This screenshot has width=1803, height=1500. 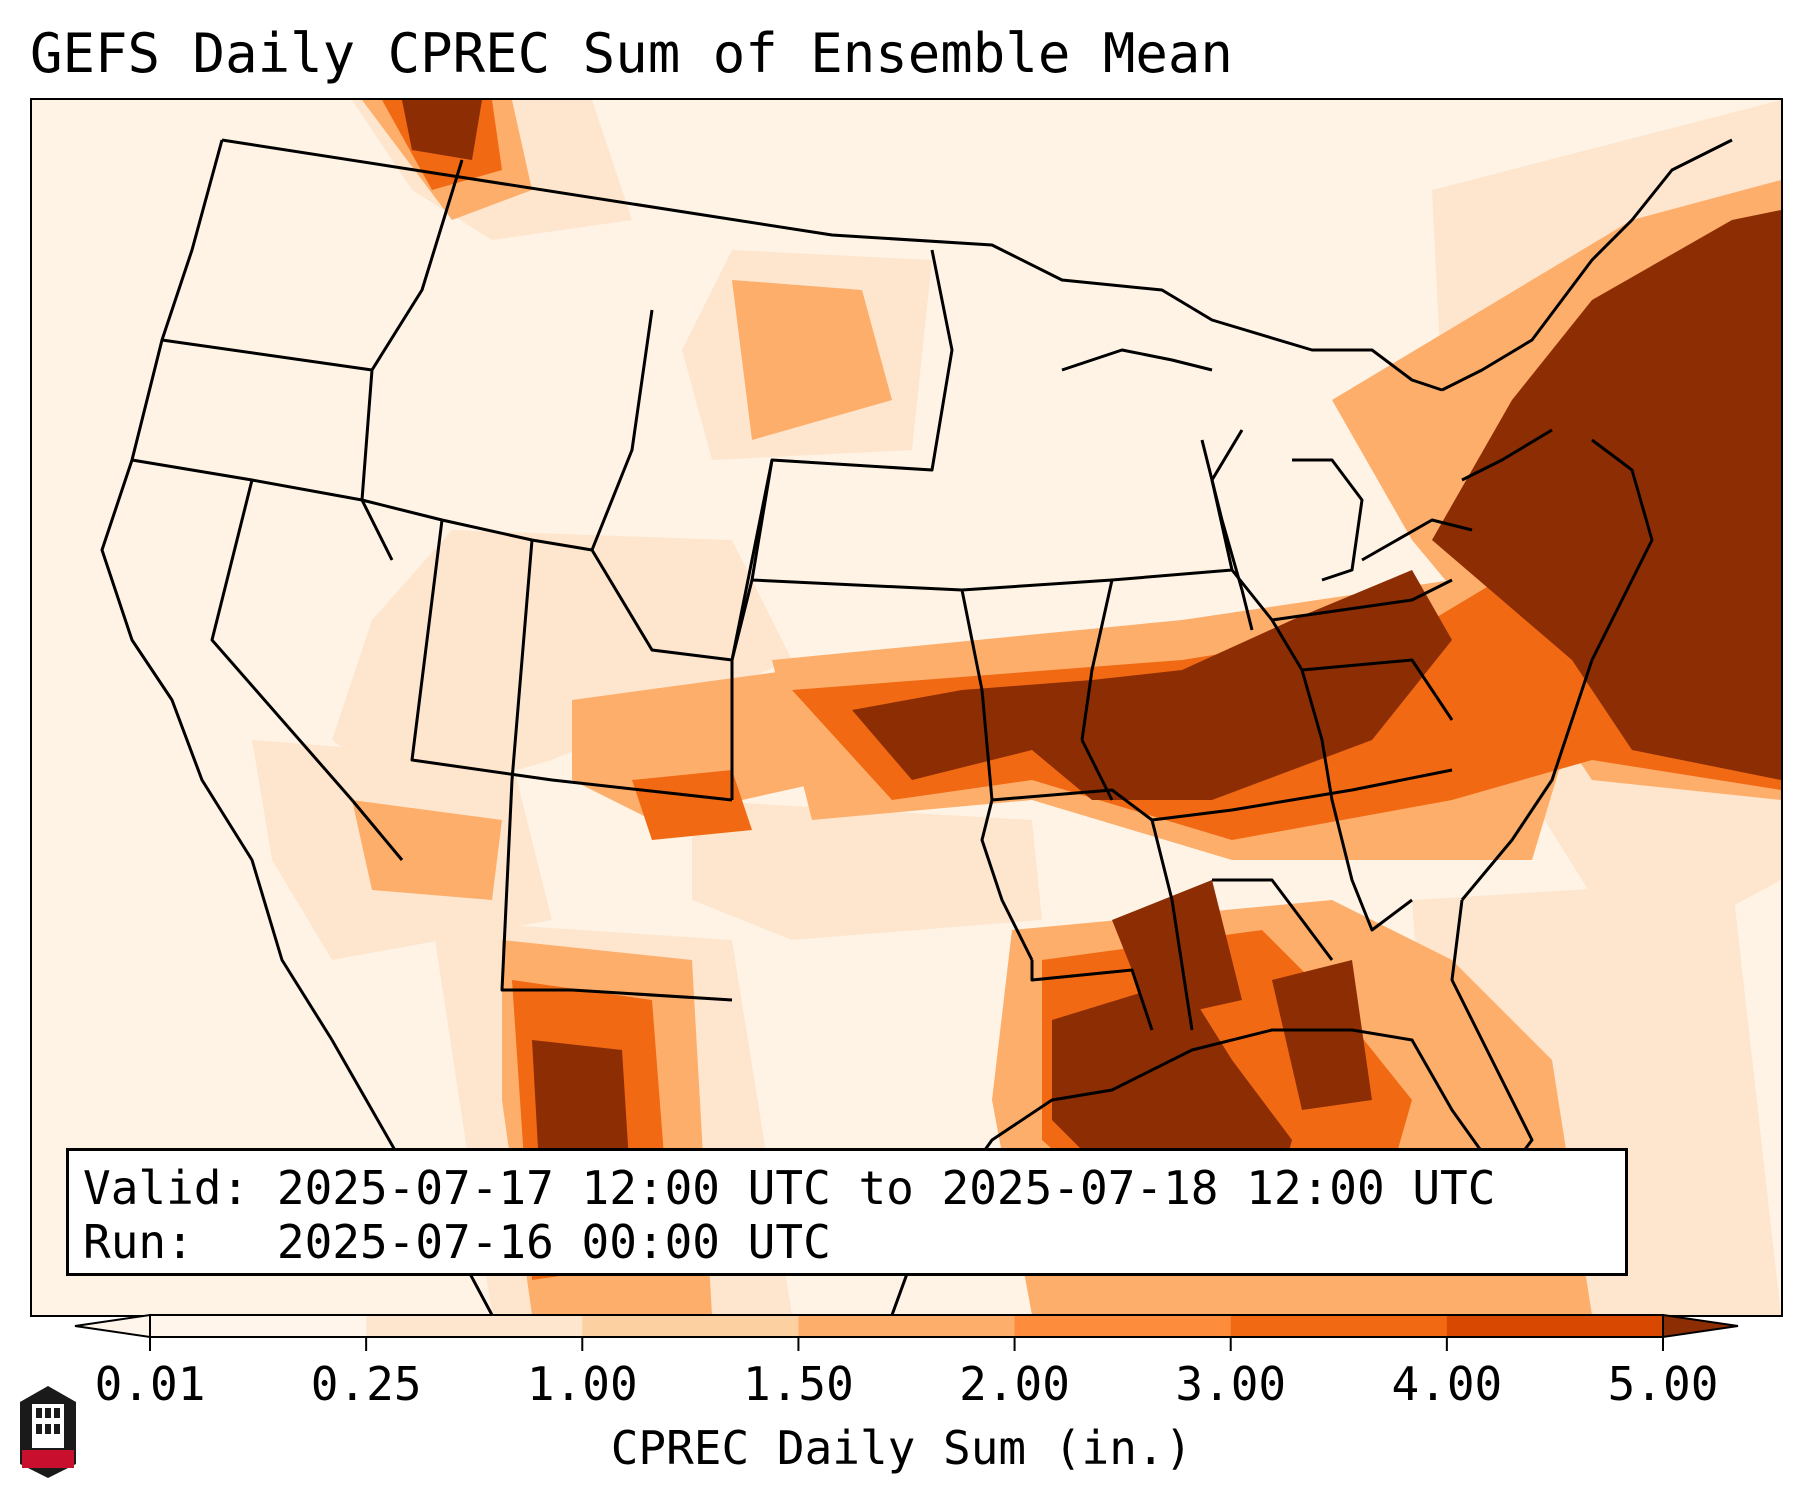 What do you see at coordinates (217, 590) in the screenshot?
I see `west-coast` at bounding box center [217, 590].